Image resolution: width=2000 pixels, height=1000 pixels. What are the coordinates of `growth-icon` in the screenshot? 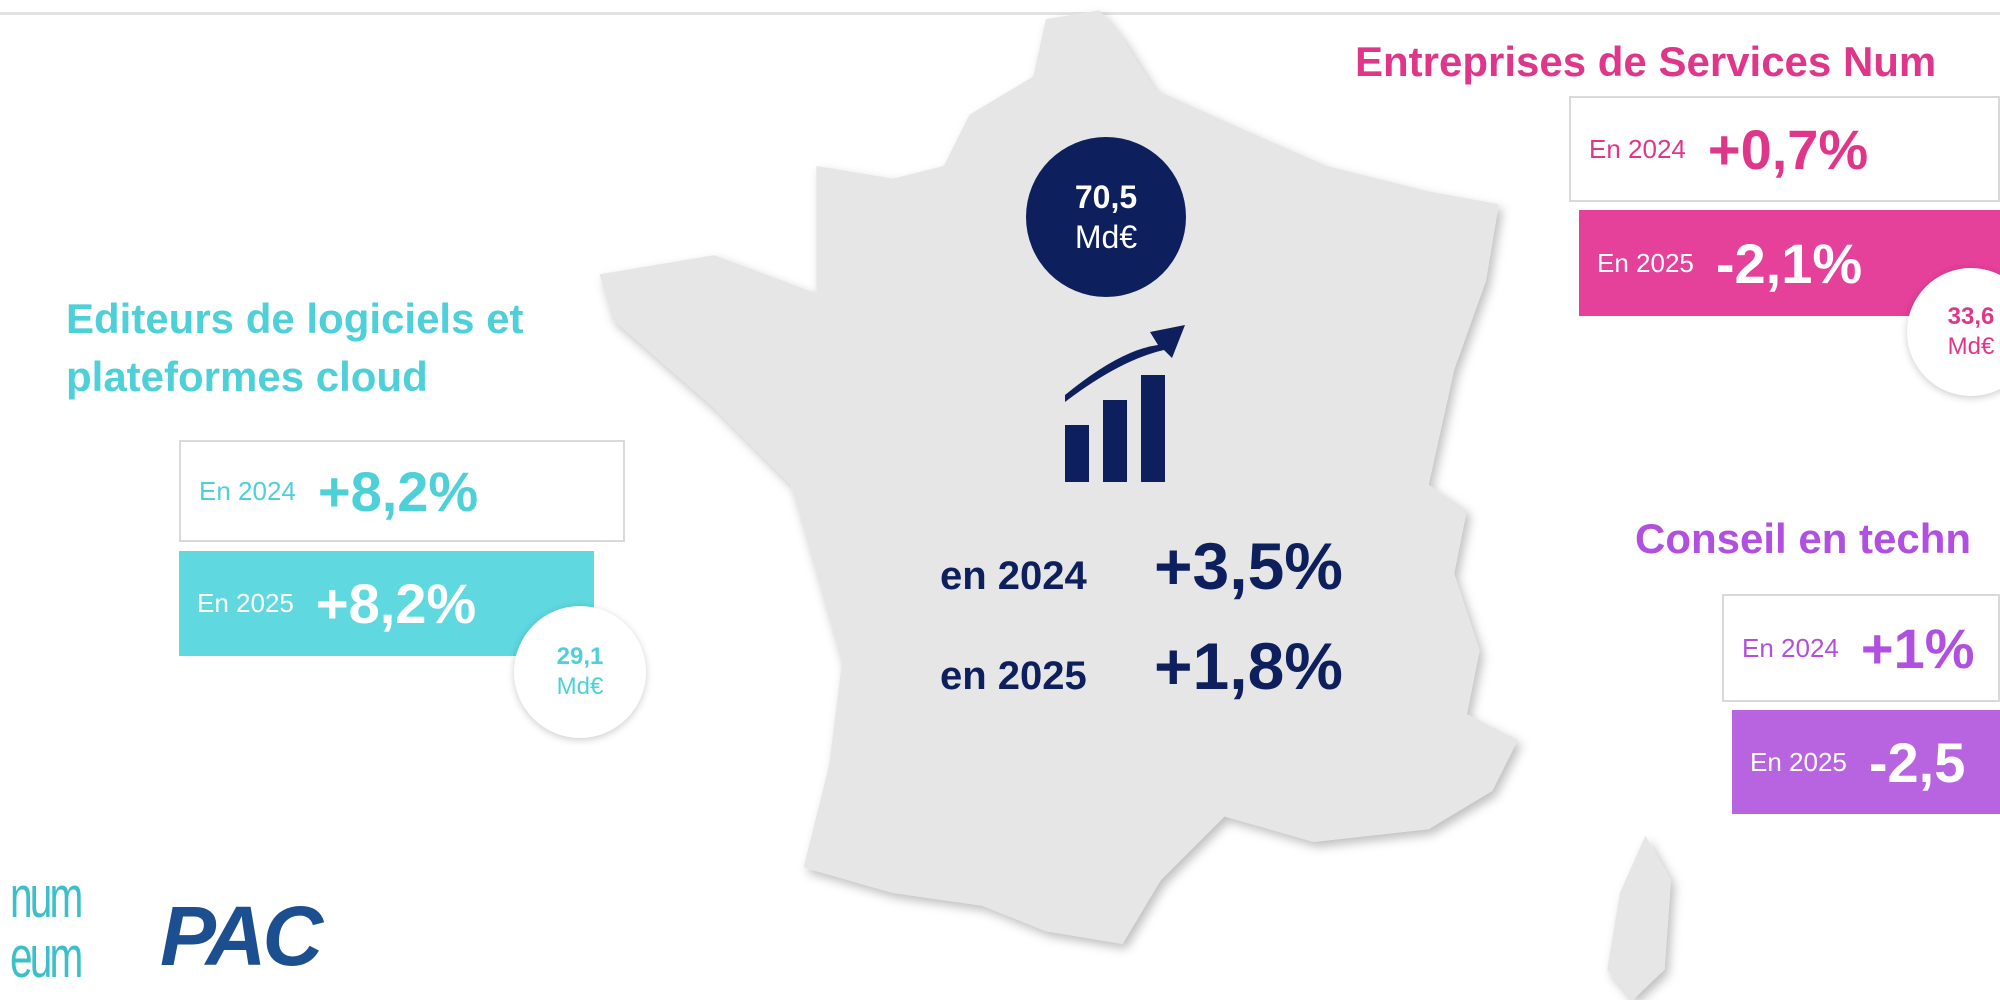 It's located at (1125, 403).